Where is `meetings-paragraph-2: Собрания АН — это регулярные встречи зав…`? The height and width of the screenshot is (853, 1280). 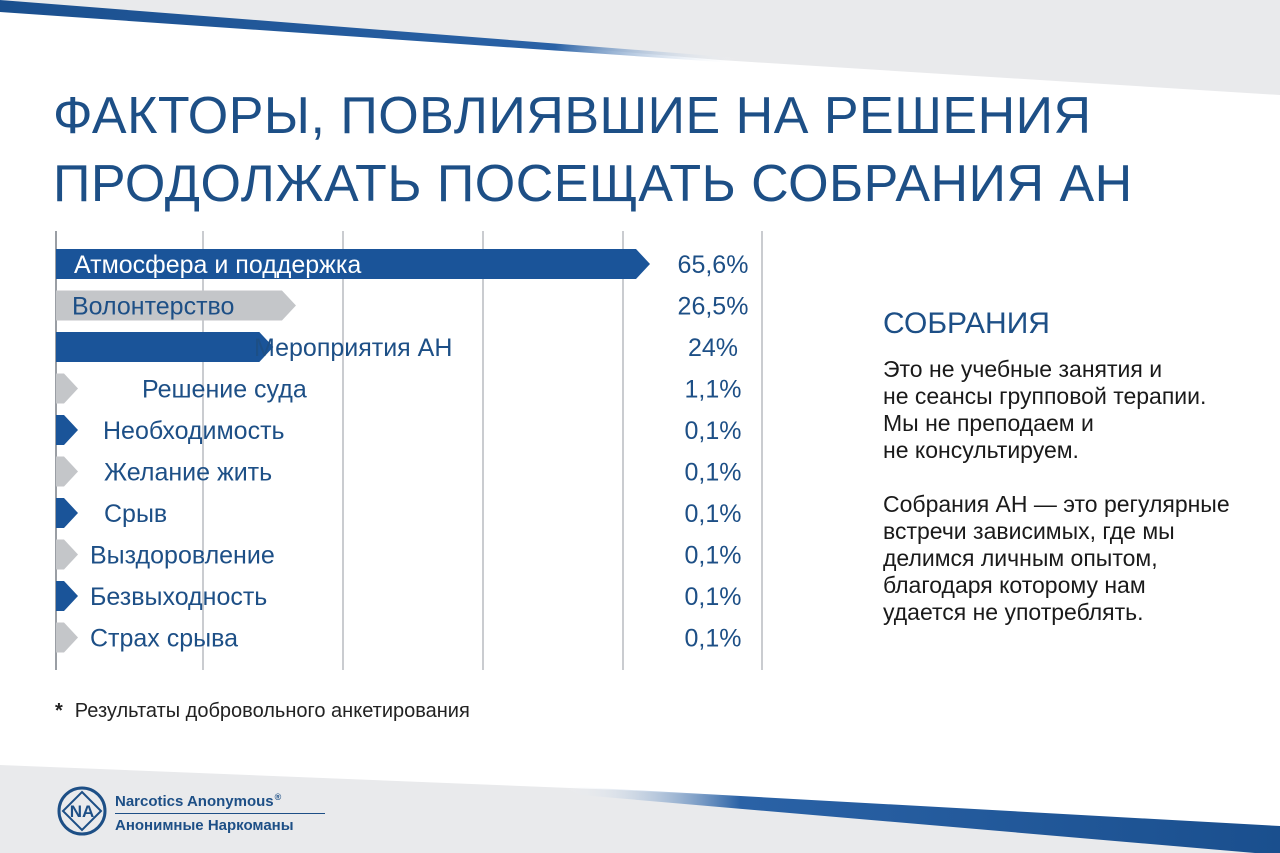 meetings-paragraph-2: Собрания АН — это регулярные встречи зав… is located at coordinates (1056, 558).